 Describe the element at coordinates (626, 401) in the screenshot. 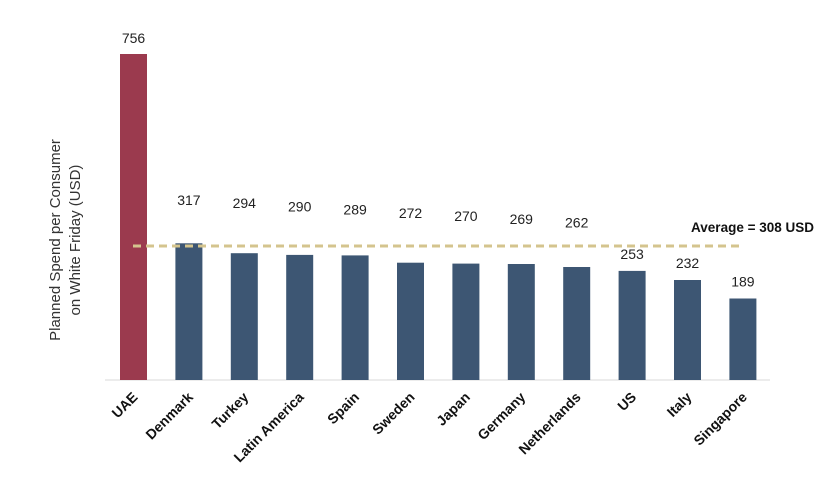

I see `category-label: US` at that location.